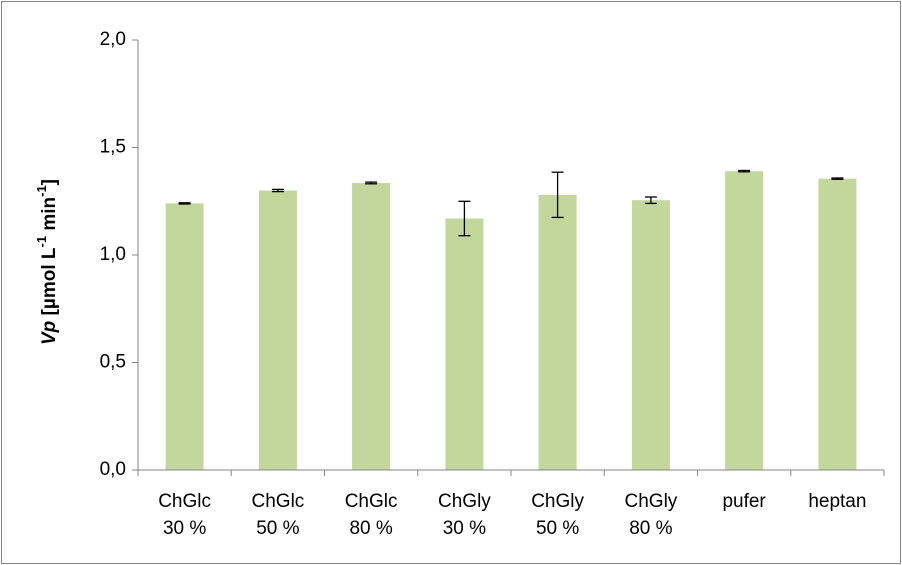 The image size is (902, 565). Describe the element at coordinates (464, 515) in the screenshot. I see `x-category-label-3: ChGly 30 %` at that location.